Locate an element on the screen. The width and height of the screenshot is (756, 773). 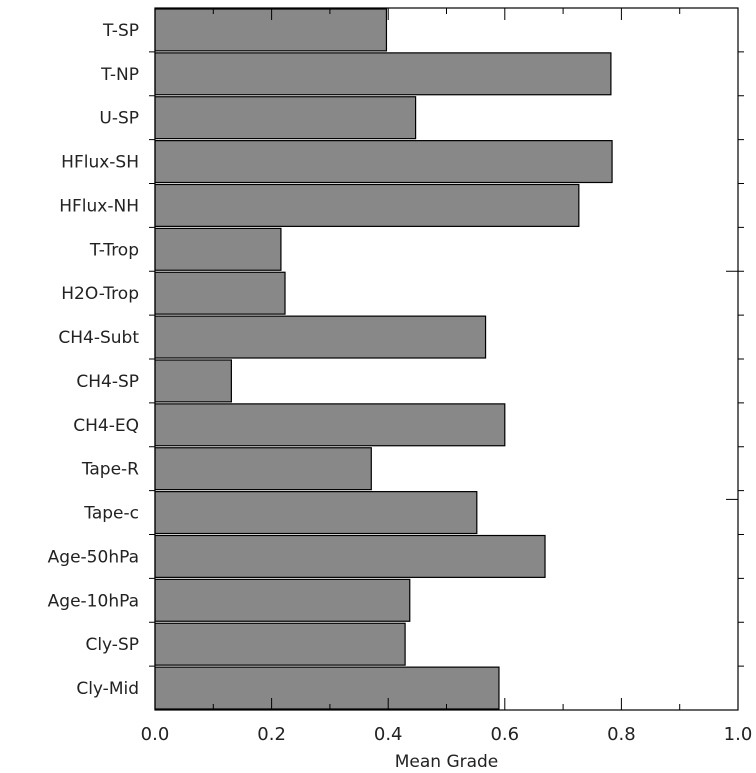
x-tick-label: 0.4 is located at coordinates (388, 734).